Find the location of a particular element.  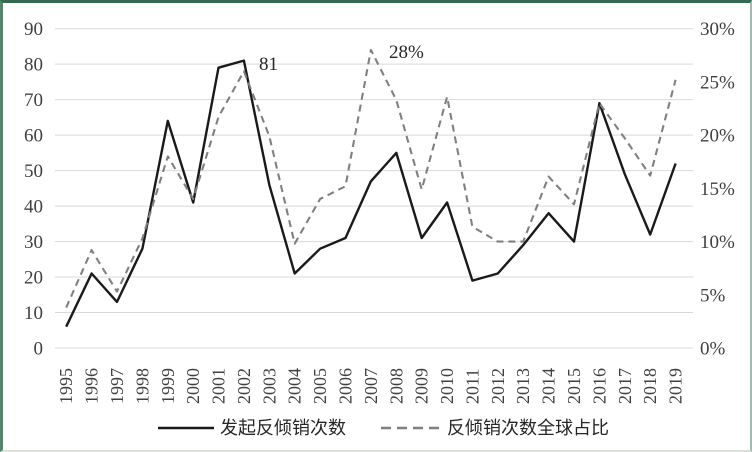

x-tick-label: 2005 is located at coordinates (320, 386).